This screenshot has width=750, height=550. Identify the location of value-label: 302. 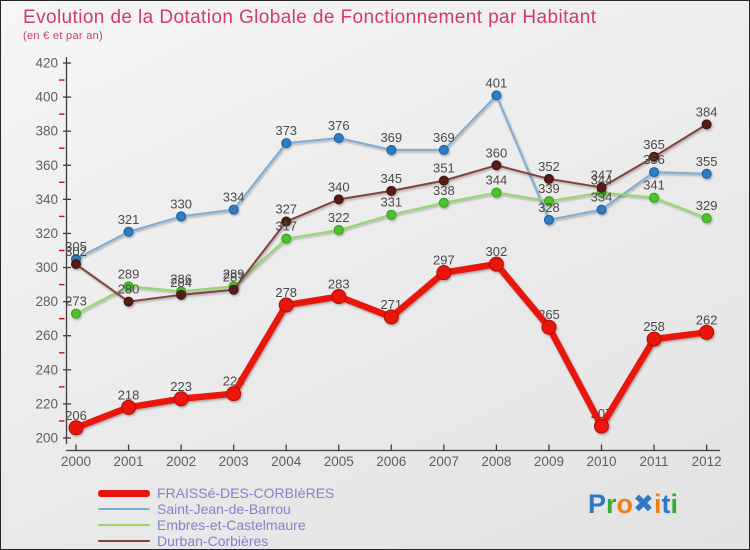
(76, 251).